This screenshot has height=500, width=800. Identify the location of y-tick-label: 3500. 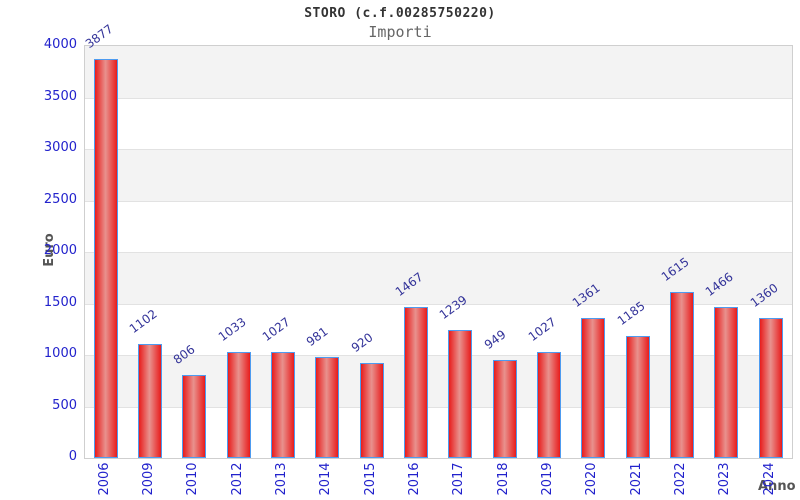
(60, 96).